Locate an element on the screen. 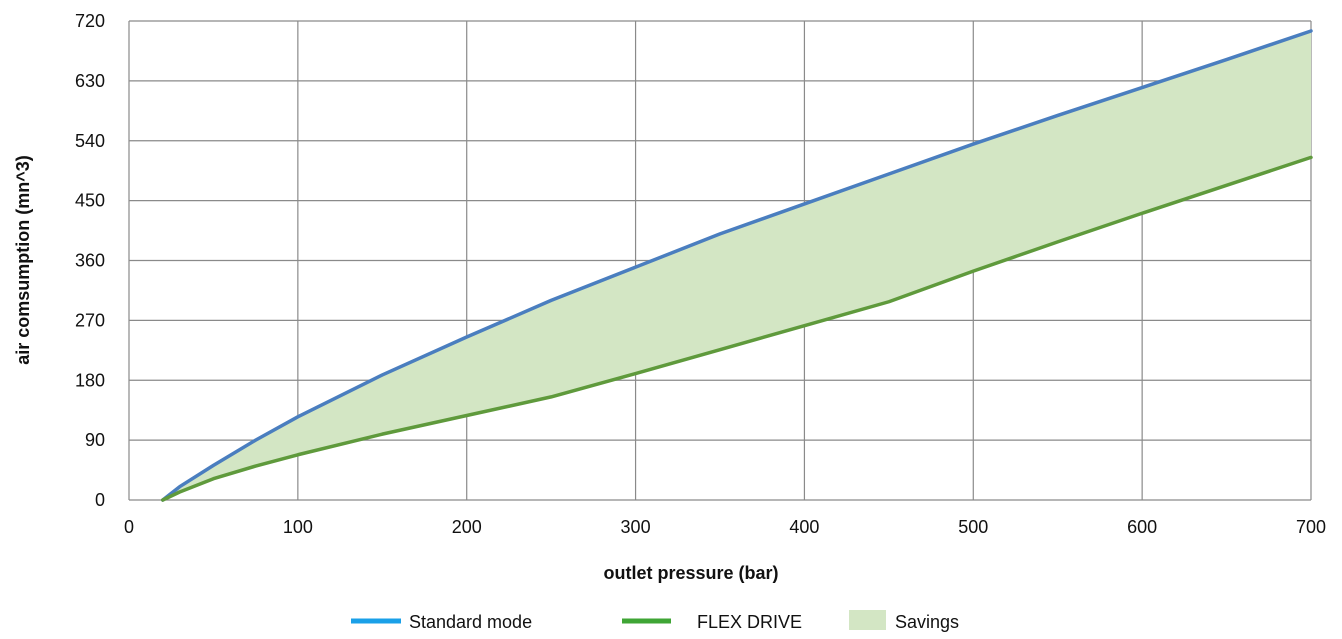 This screenshot has height=639, width=1342. x-tick-label: 100 is located at coordinates (298, 527).